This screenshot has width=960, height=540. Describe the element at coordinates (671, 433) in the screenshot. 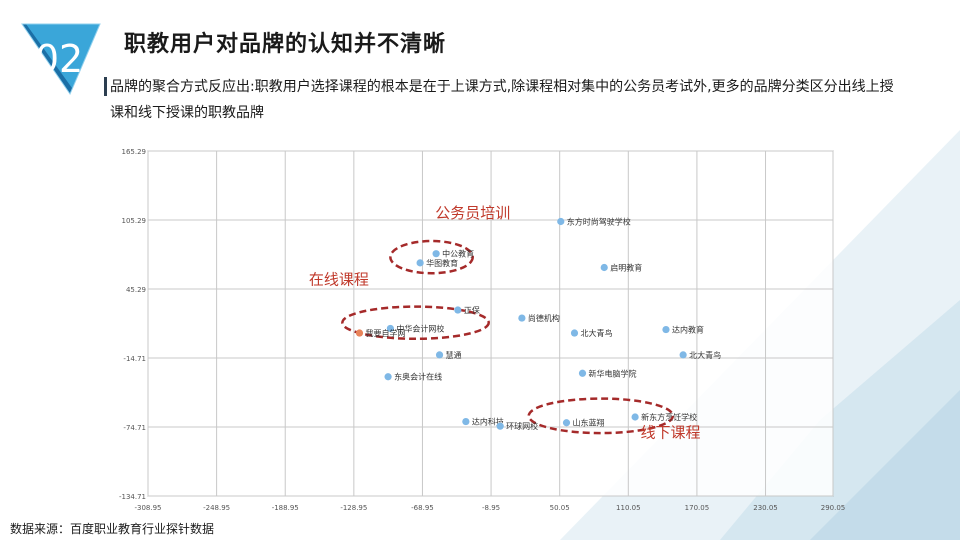

I see `group-annotation: 线下课程` at that location.